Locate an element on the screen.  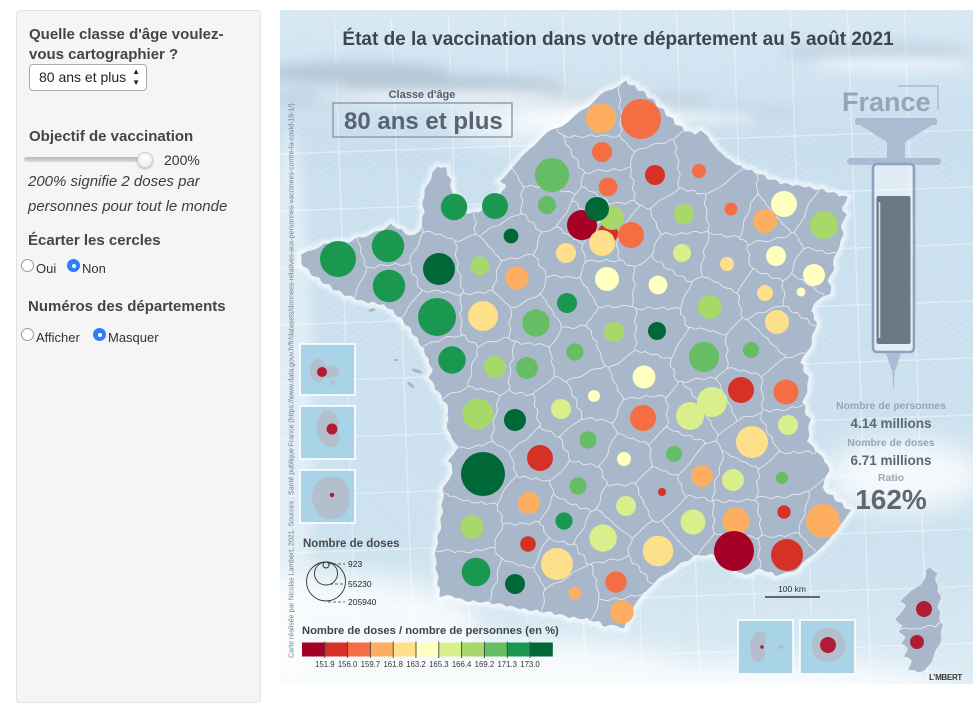
svg-text: 166.4 is located at coordinates (462, 664).